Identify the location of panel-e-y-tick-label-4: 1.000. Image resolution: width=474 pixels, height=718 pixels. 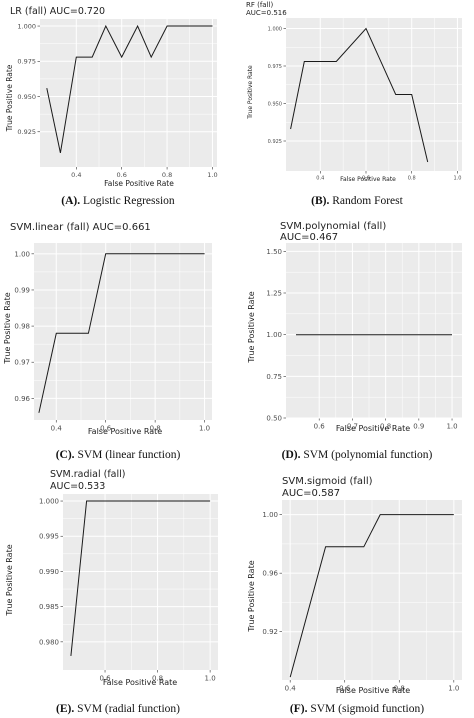
(49, 501).